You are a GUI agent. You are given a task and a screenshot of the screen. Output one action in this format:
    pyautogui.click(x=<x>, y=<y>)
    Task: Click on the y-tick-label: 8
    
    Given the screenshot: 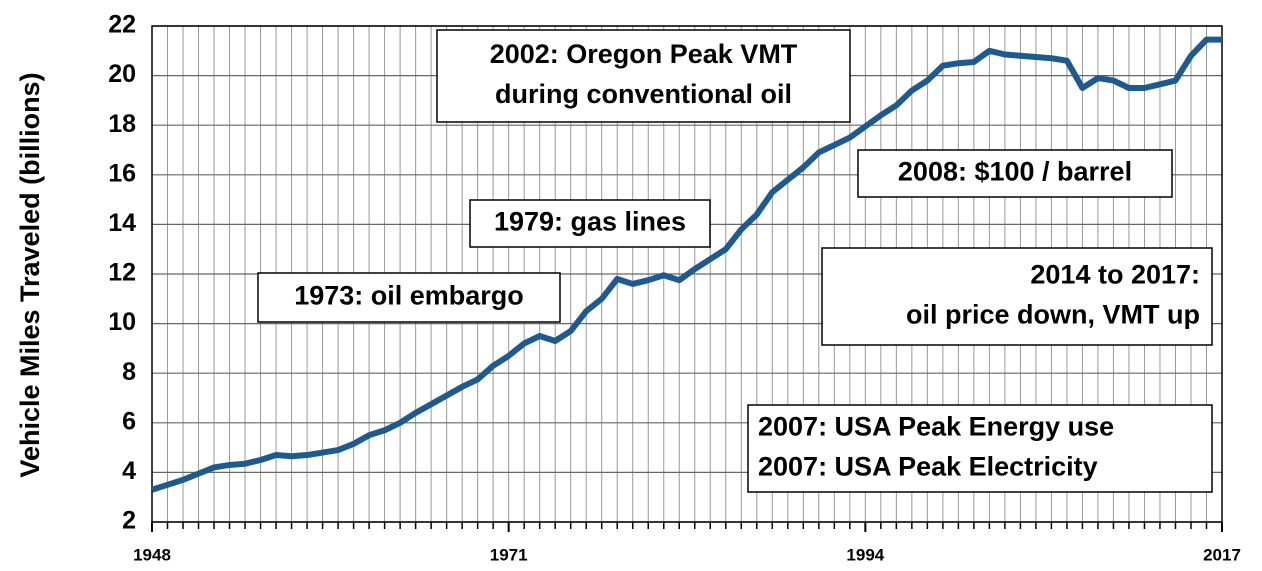 What is the action you would take?
    pyautogui.click(x=129, y=372)
    